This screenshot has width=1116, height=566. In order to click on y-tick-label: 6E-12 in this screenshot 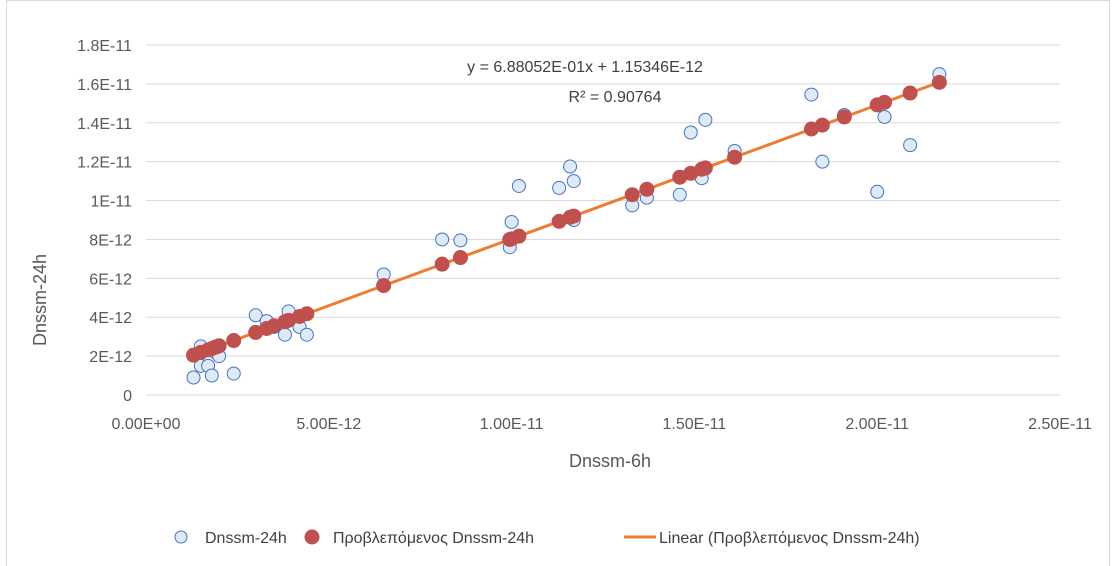, I will do `click(110, 279)`.